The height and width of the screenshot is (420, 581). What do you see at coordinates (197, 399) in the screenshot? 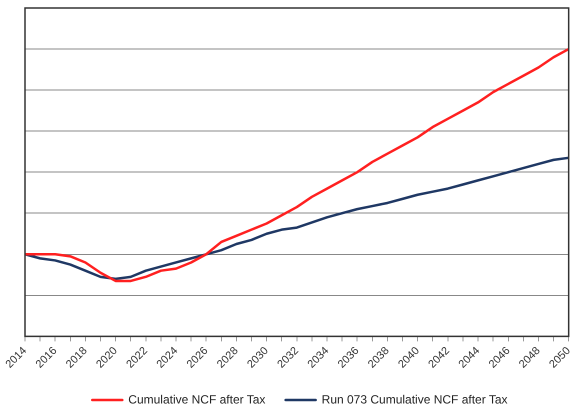
I see `legend-label: Cumulative NCF after Tax` at bounding box center [197, 399].